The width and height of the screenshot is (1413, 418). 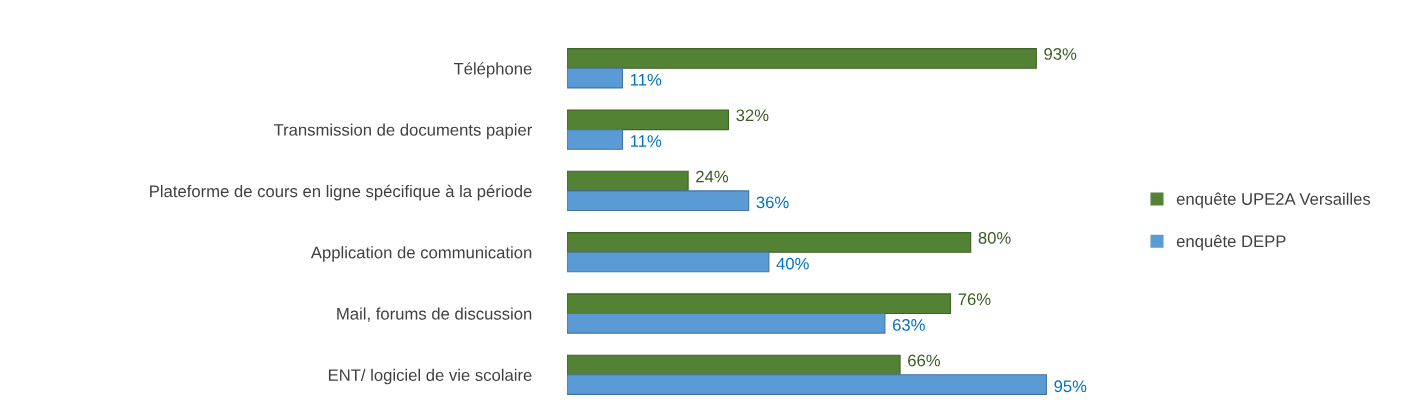 What do you see at coordinates (430, 376) in the screenshot?
I see `y-tick-label: ENT/ logiciel de vie scolaire` at bounding box center [430, 376].